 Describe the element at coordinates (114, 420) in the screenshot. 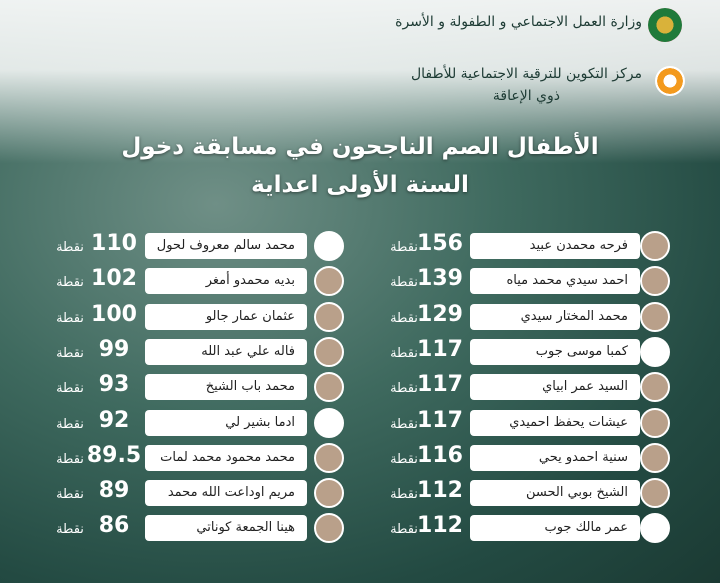

I see `student-score: 92` at that location.